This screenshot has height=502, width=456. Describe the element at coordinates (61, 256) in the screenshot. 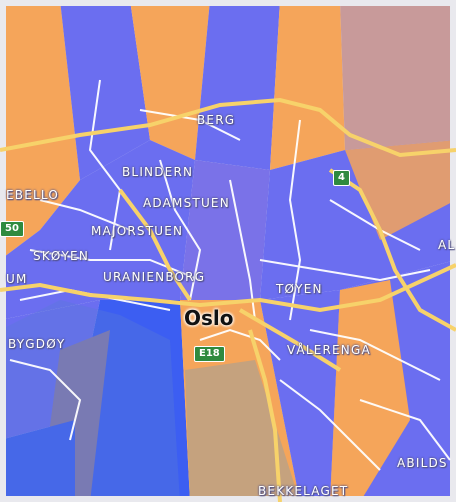

I see `label-skoyen: SKØYEN` at that location.